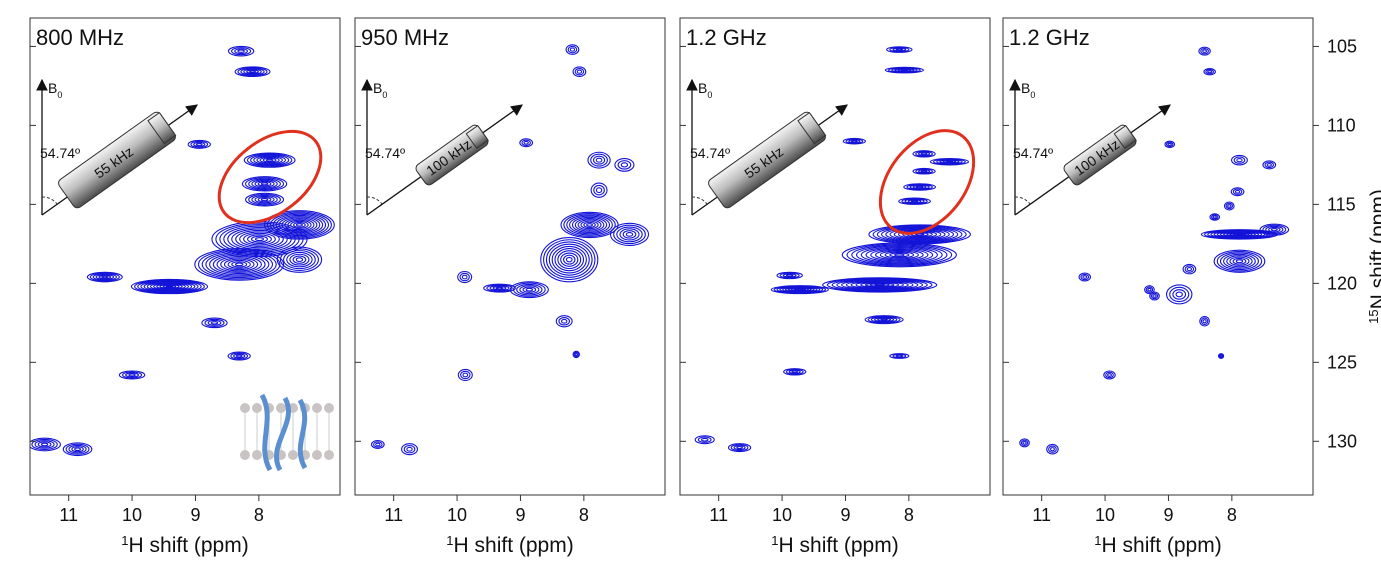 This screenshot has width=1381, height=567. I want to click on x-tick-label: 10, so click(1105, 515).